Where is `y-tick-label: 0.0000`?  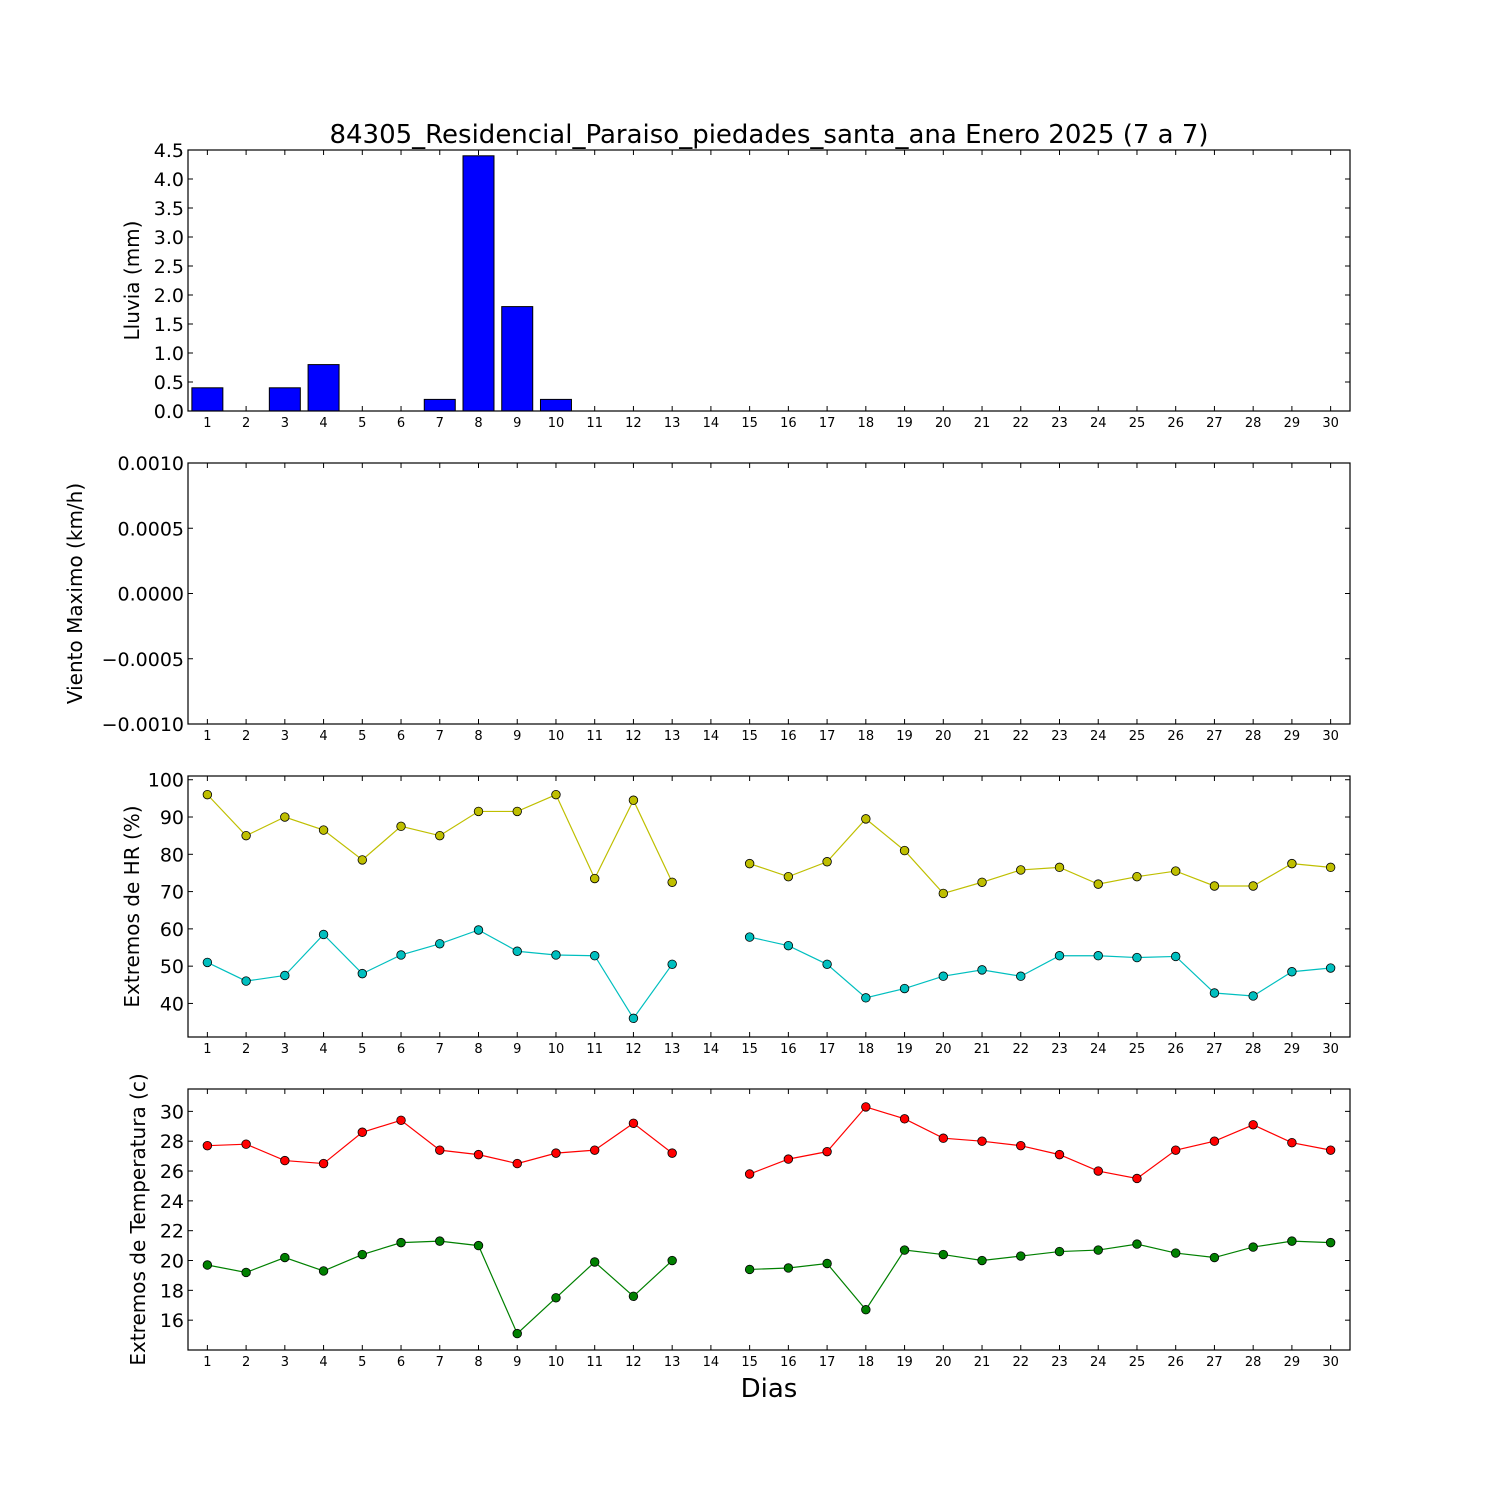
y-tick-label: 0.0000 is located at coordinates (151, 595).